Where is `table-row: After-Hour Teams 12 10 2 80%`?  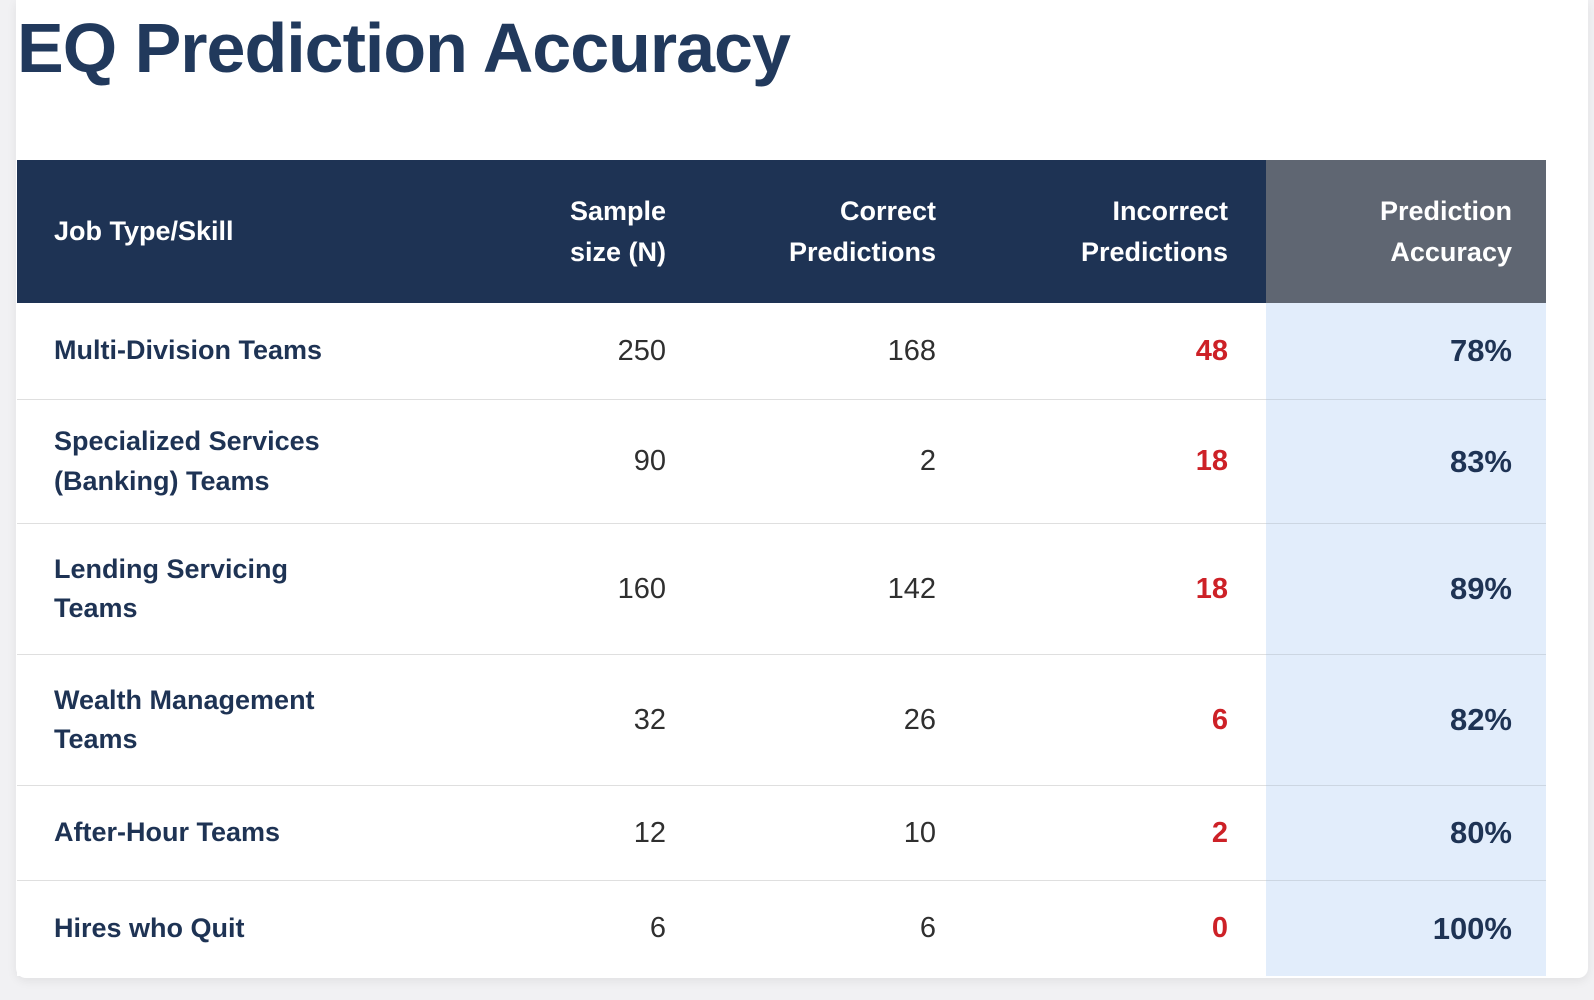 table-row: After-Hour Teams 12 10 2 80% is located at coordinates (781, 832).